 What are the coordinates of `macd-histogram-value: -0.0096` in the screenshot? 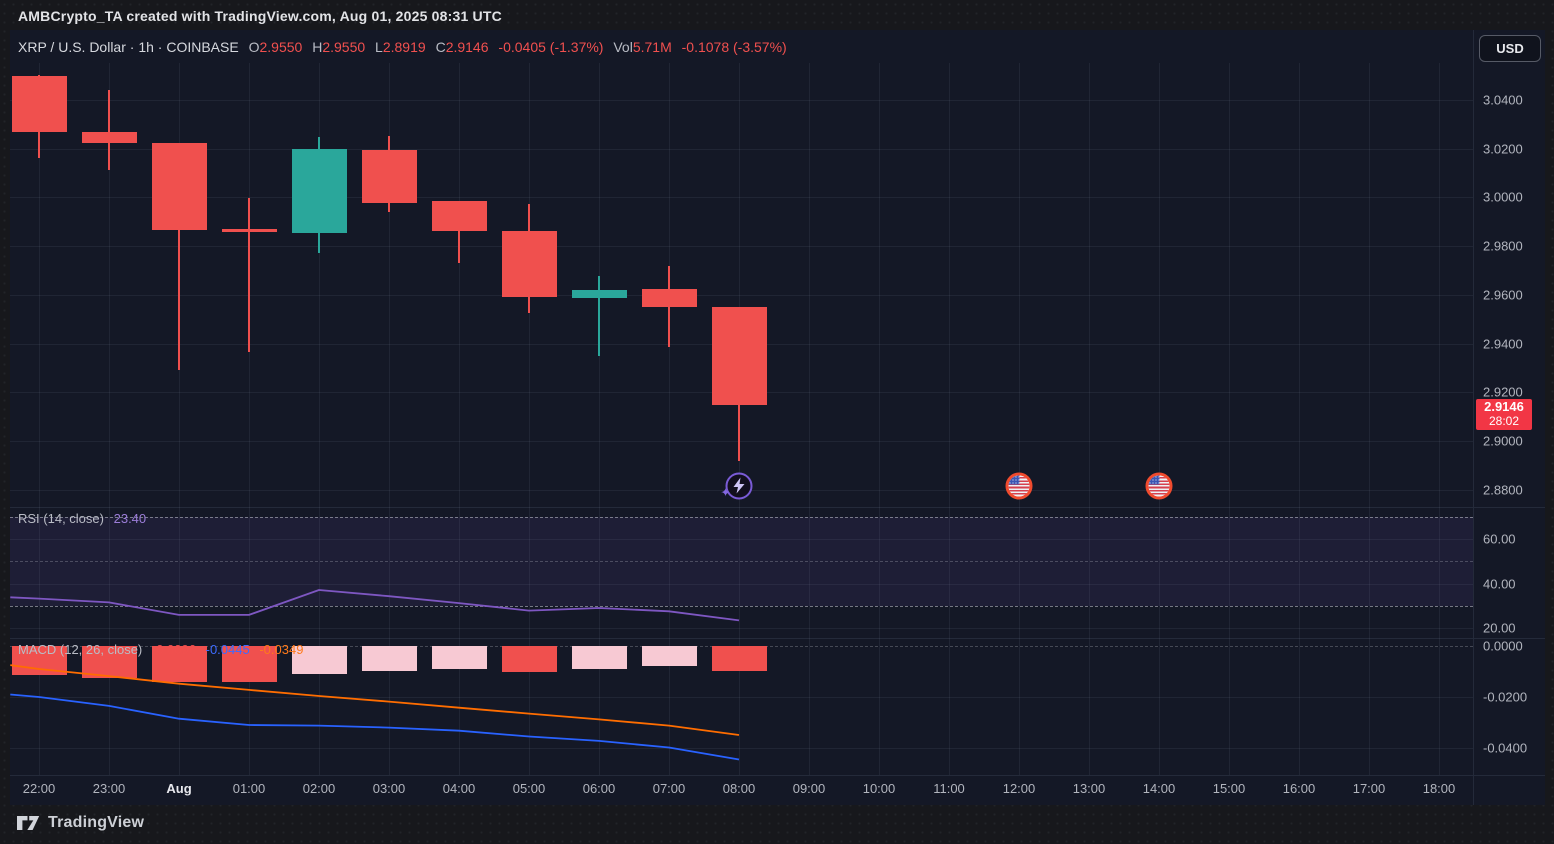 It's located at (173, 649).